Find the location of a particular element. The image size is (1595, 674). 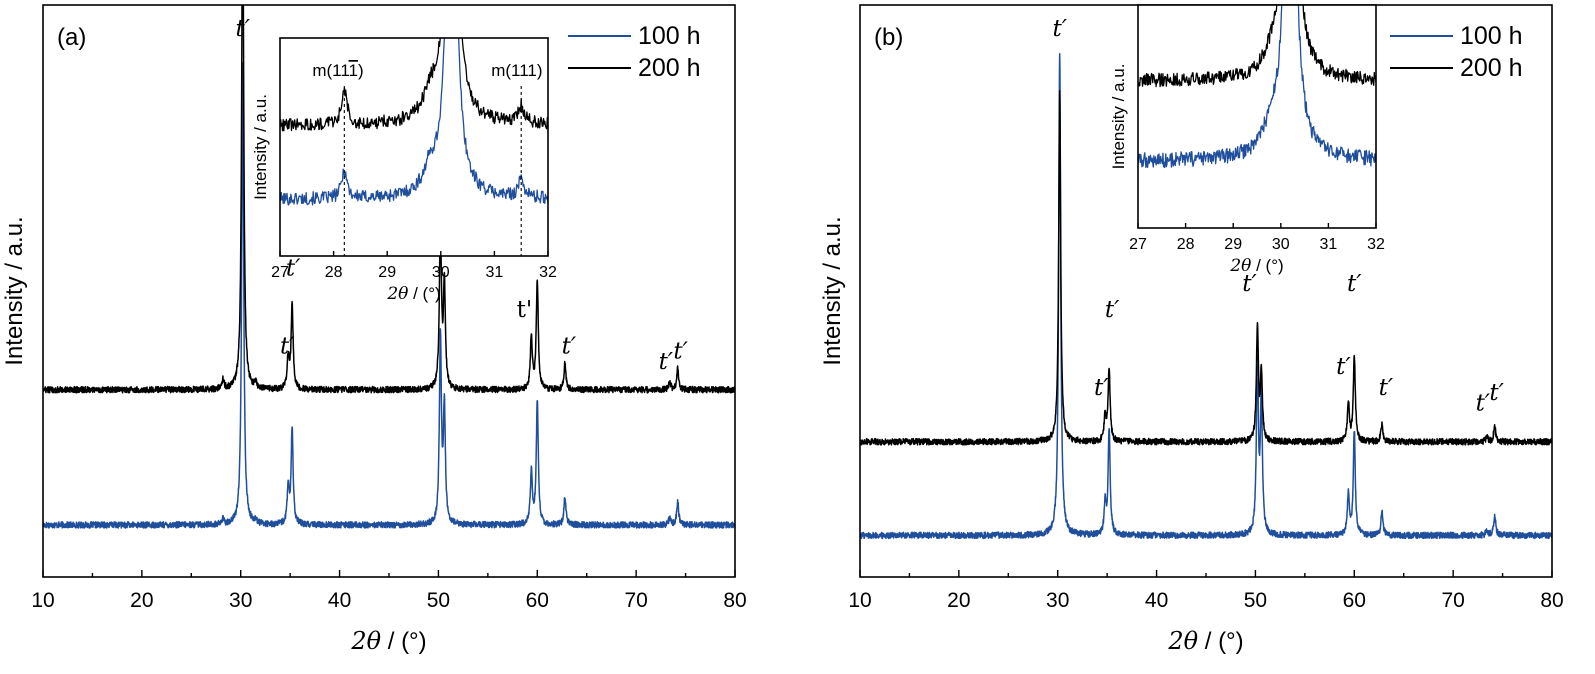

panel-label: (a) is located at coordinates (71, 37).